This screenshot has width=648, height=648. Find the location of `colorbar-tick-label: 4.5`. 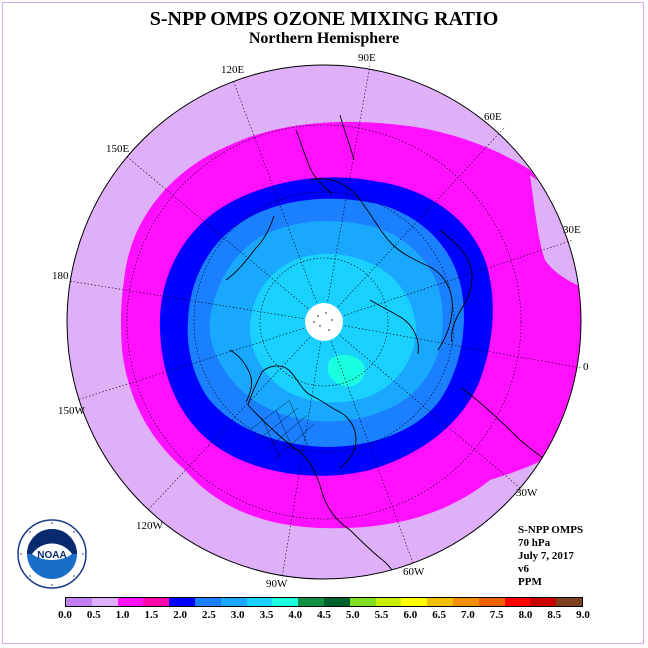

colorbar-tick-label: 4.5 is located at coordinates (324, 615).